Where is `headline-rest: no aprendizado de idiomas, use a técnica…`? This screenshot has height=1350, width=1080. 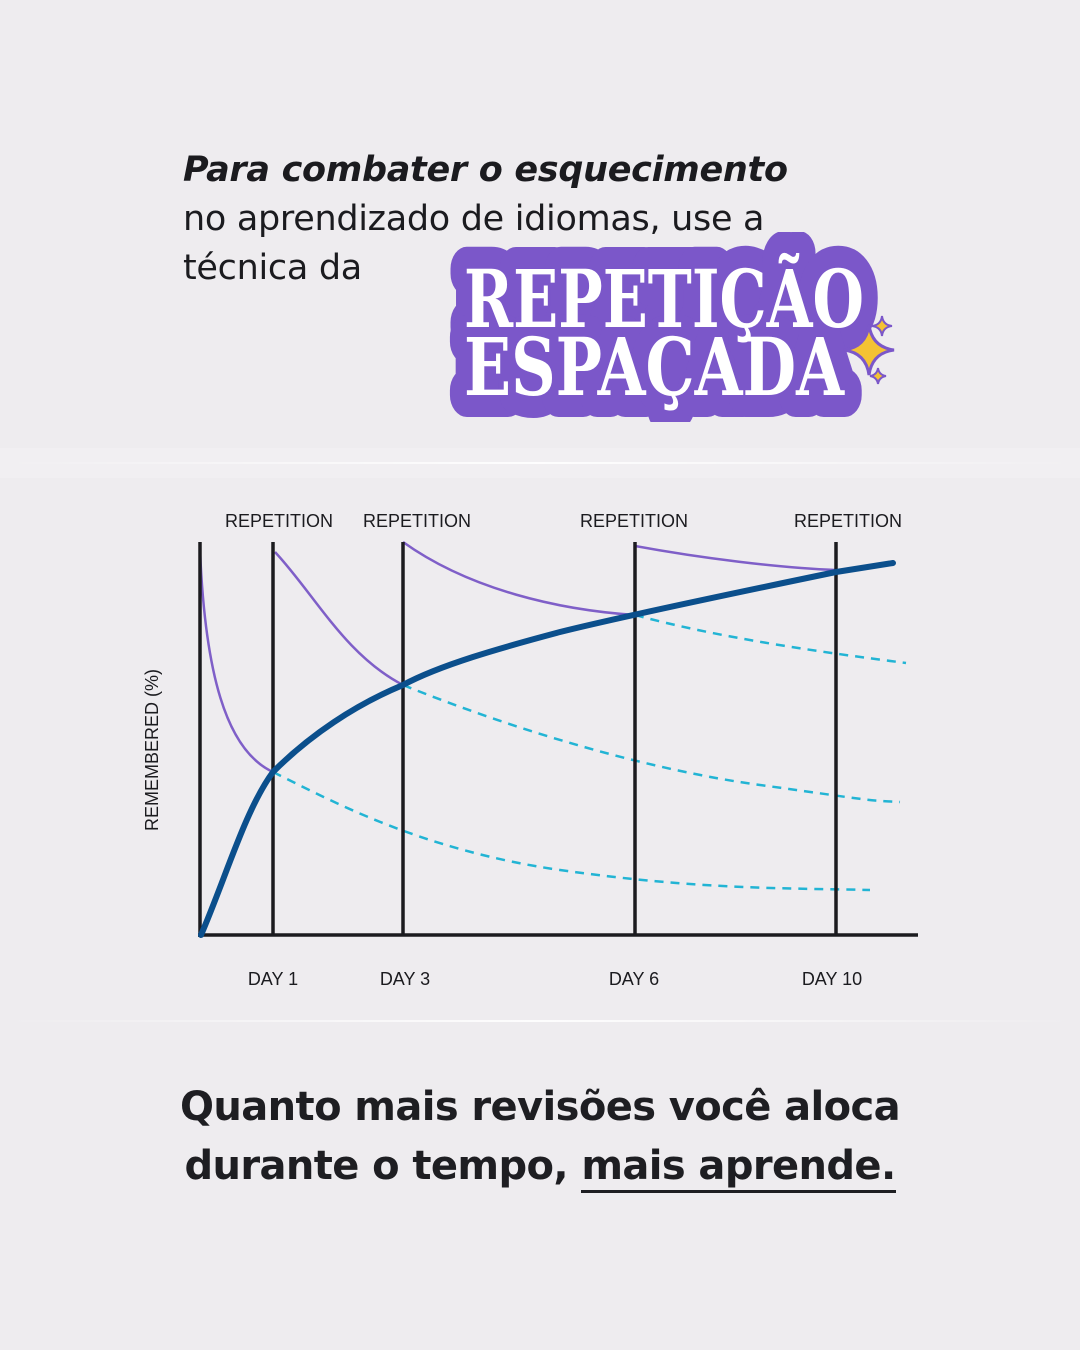 headline-rest: no aprendizado de idiomas, use a técnica… is located at coordinates (474, 243).